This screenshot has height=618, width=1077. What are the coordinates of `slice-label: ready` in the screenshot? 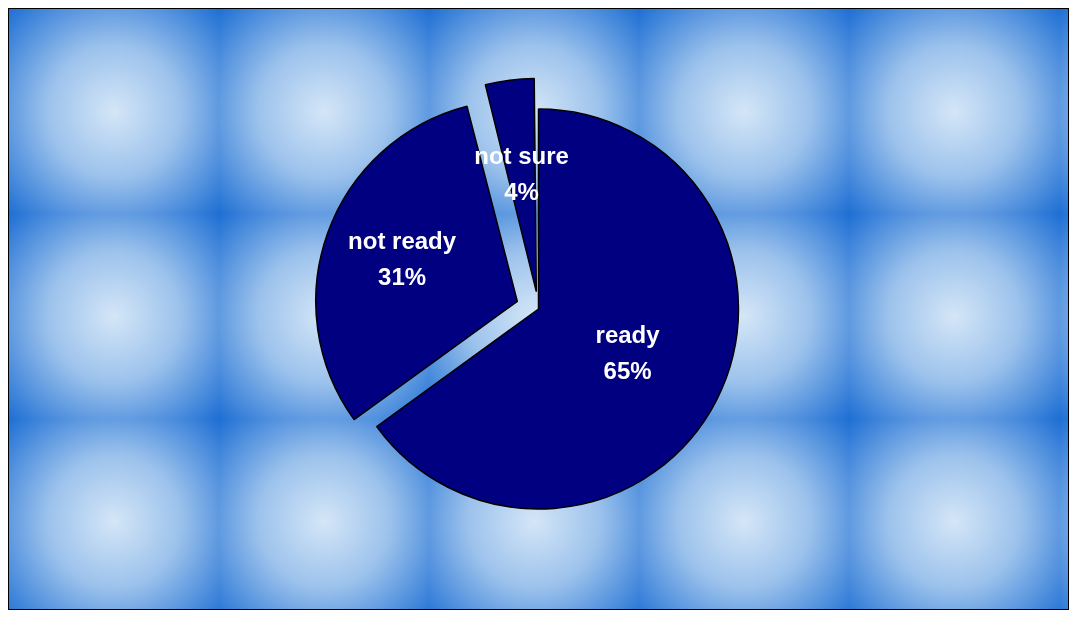 It's located at (628, 335).